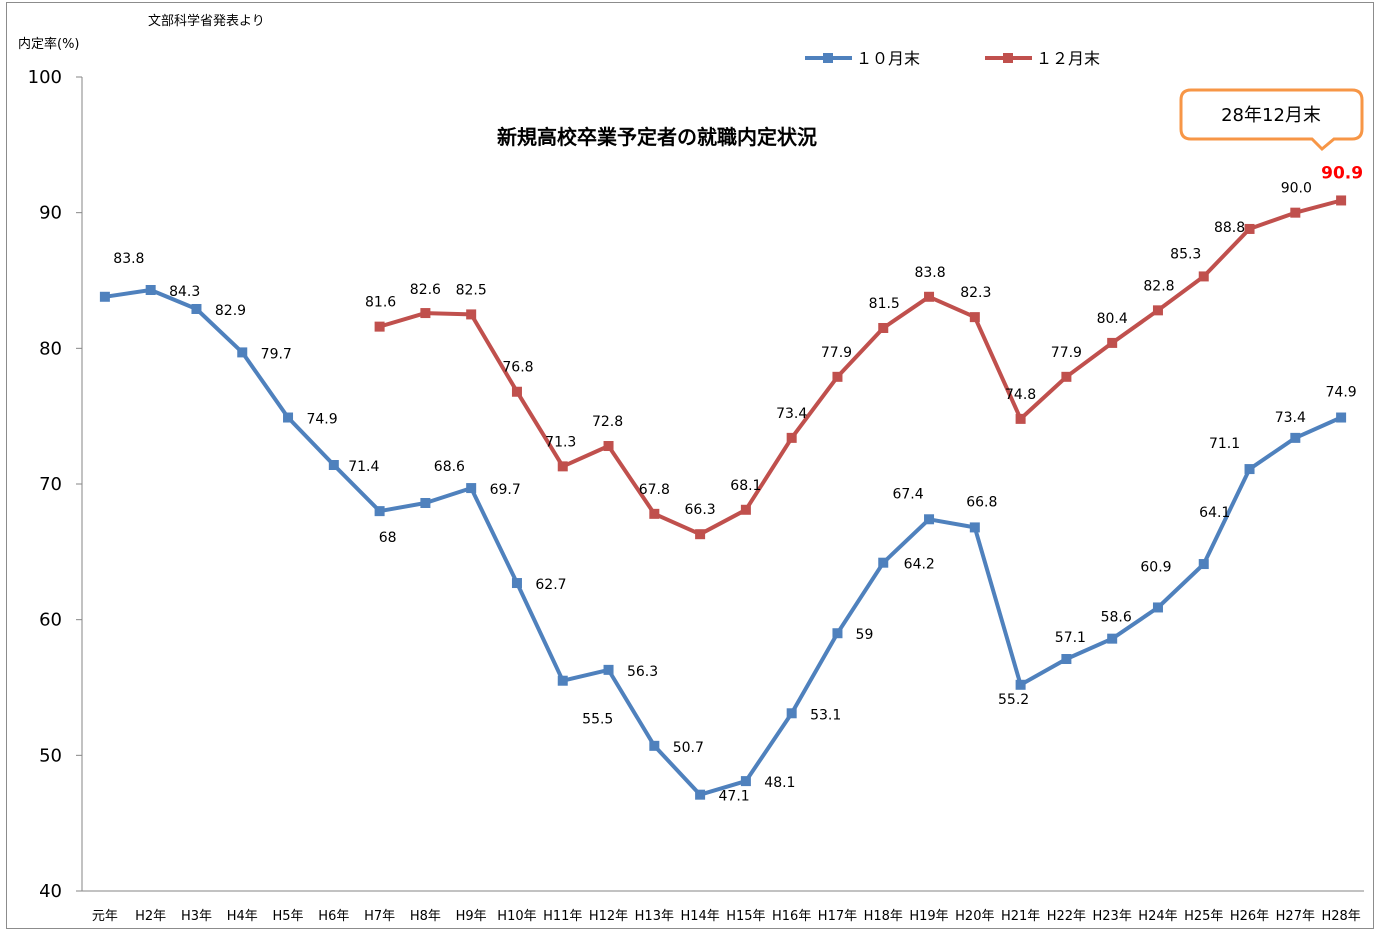 This screenshot has width=1379, height=932. What do you see at coordinates (196, 916) in the screenshot?
I see `x-tick-label: H3年` at bounding box center [196, 916].